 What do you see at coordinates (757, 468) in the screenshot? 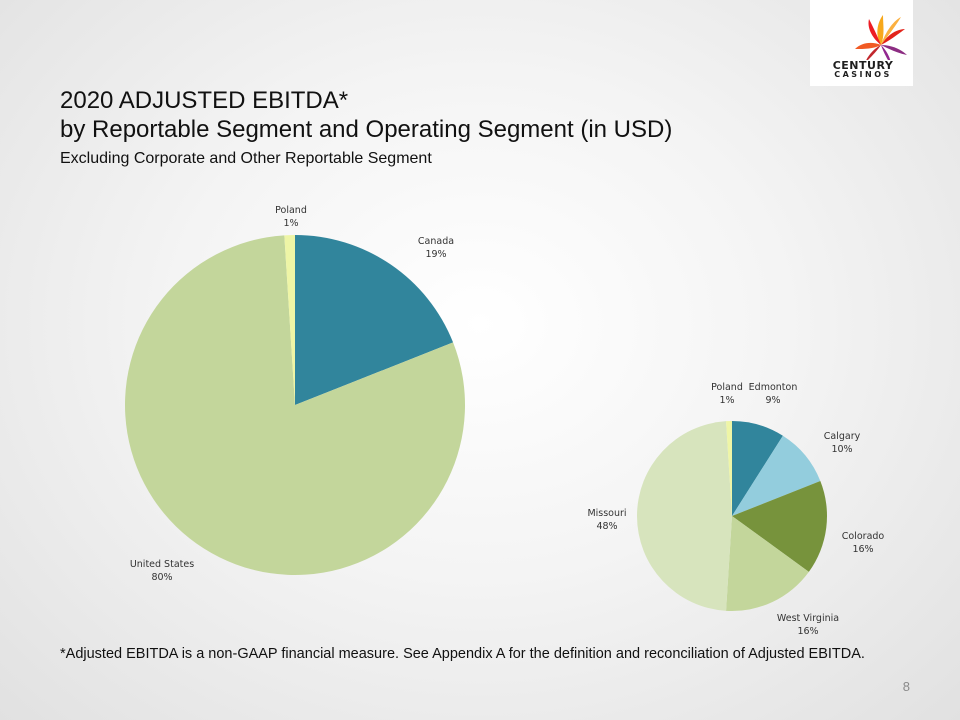
I see `pie-slice-edmonton` at bounding box center [757, 468].